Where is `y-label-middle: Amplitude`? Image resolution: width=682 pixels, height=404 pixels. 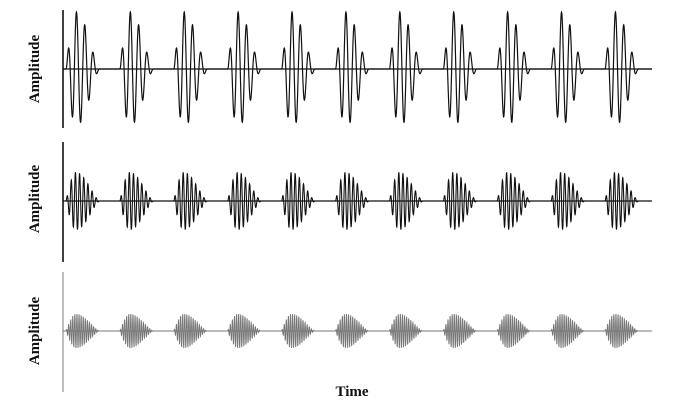 y-label-middle: Amplitude is located at coordinates (35, 198).